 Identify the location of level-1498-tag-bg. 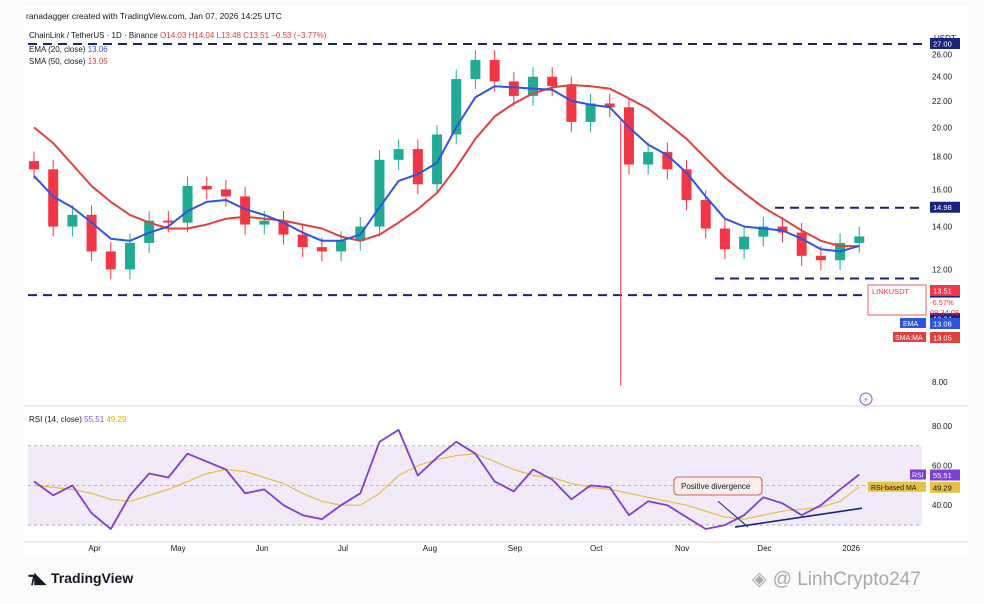
(945, 207).